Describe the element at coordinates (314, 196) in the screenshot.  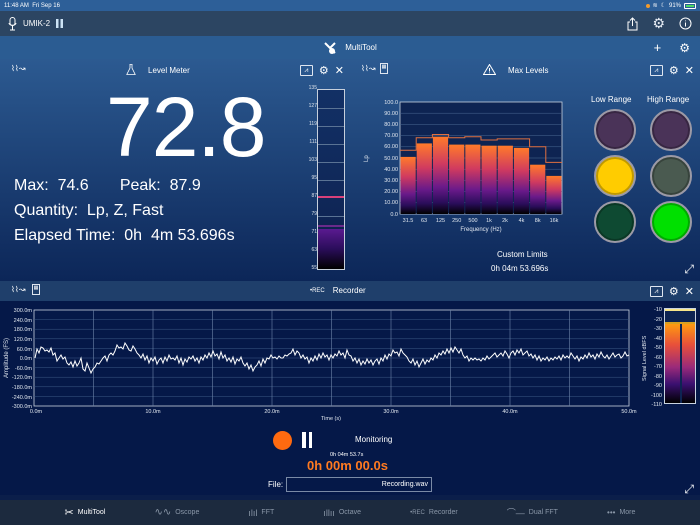
I see `scale-label: 87` at that location.